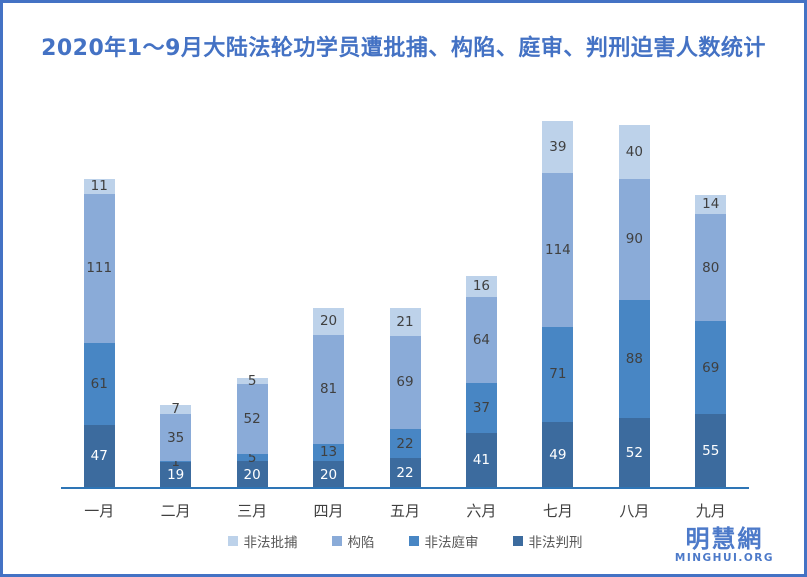 This screenshot has width=807, height=577. Describe the element at coordinates (270, 543) in the screenshot. I see `legend-label: 非法批捕` at that location.